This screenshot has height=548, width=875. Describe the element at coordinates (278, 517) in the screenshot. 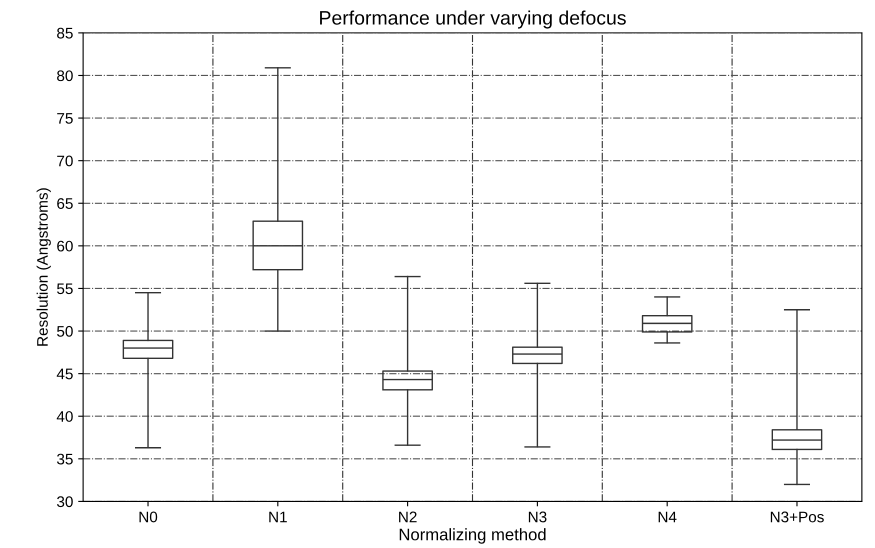

I see `x-tick-label: N1` at that location.